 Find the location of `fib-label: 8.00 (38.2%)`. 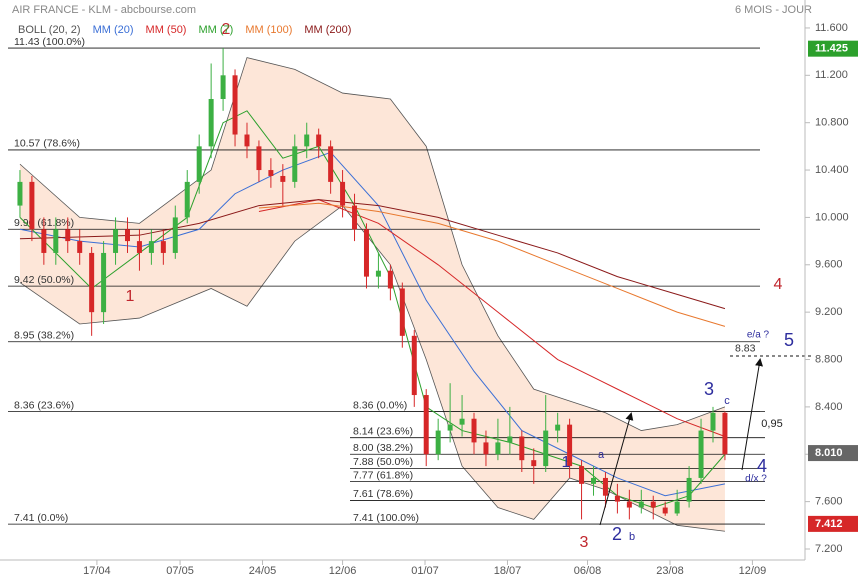

fib-label: 8.00 (38.2%) is located at coordinates (383, 448).